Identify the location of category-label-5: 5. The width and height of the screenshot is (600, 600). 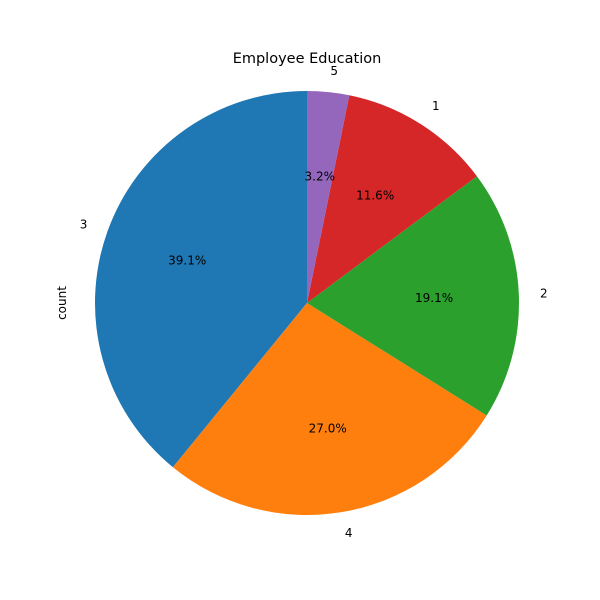
(334, 71).